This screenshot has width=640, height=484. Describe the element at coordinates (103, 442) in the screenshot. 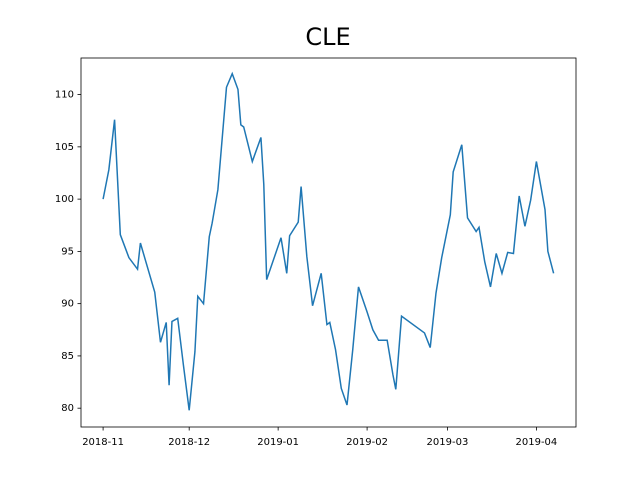

I see `x-tick-label: 2018-11` at that location.